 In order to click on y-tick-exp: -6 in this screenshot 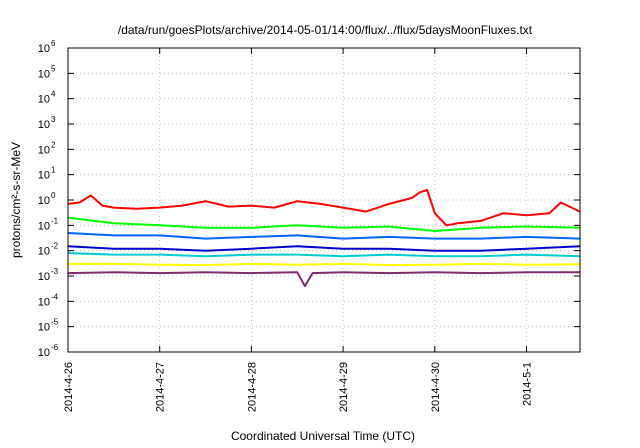, I will do `click(55, 347)`.